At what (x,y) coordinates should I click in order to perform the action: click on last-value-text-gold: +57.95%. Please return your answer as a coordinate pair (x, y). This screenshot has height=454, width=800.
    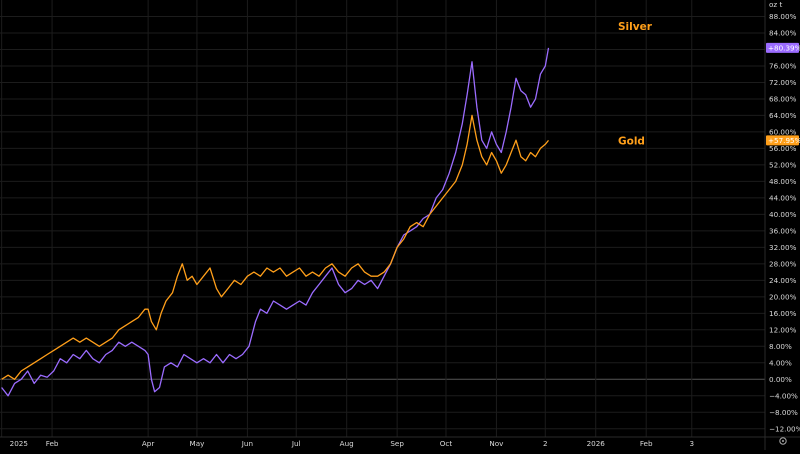
    Looking at the image, I should click on (784, 140).